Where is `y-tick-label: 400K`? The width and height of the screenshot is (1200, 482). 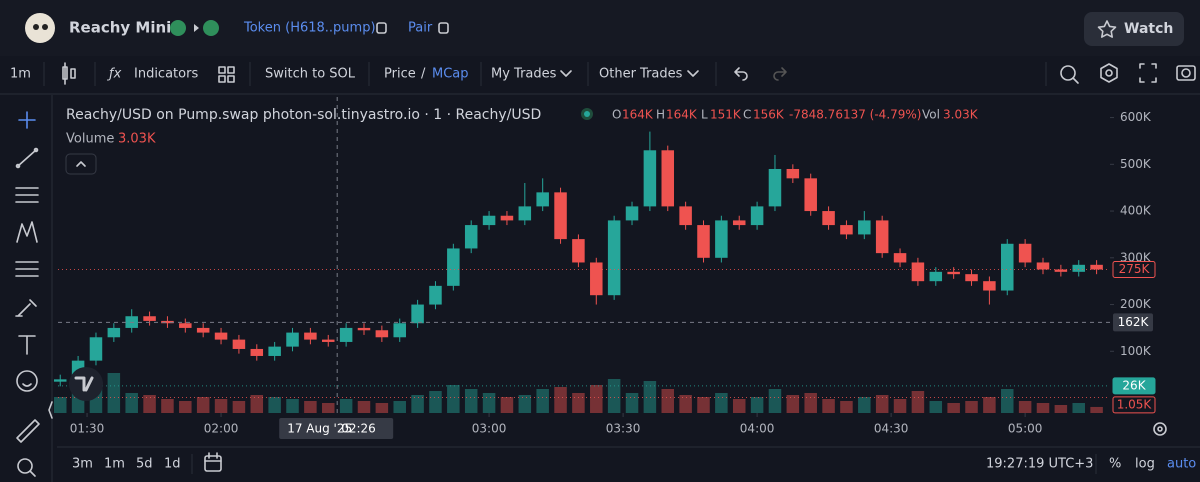 y-tick-label: 400K is located at coordinates (1136, 211).